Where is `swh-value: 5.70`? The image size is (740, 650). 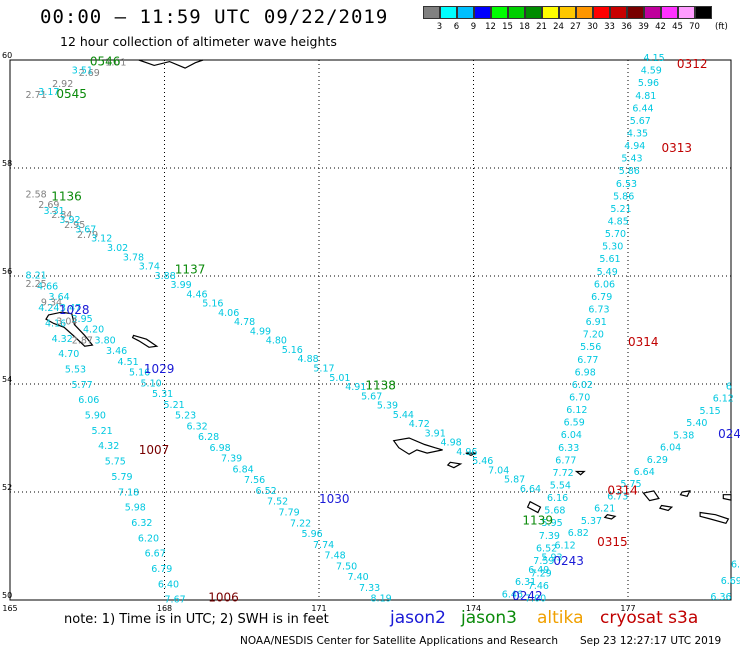 swh-value: 5.70 is located at coordinates (615, 234).